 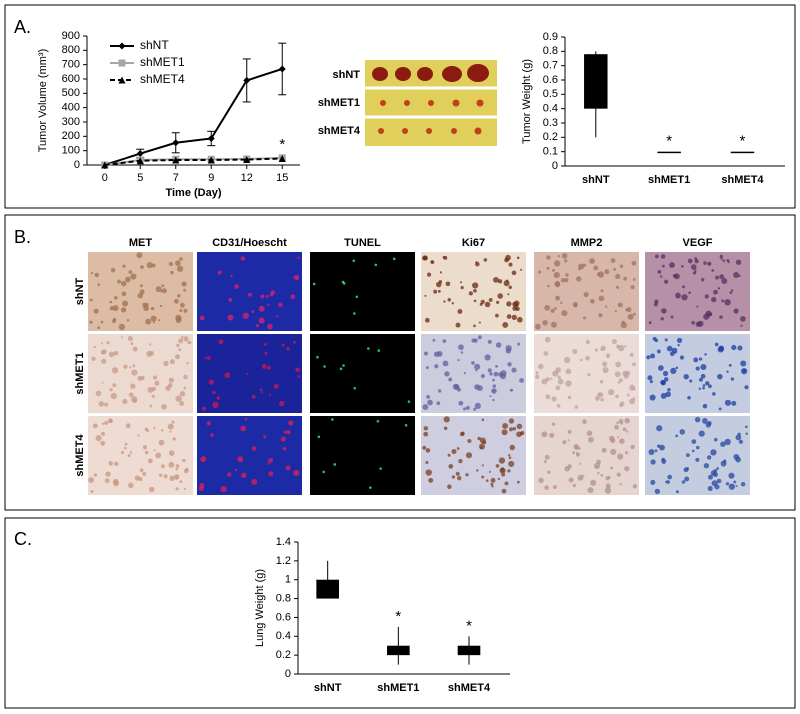 What do you see at coordinates (71, 36) in the screenshot?
I see `y-tick-label: 900` at bounding box center [71, 36].